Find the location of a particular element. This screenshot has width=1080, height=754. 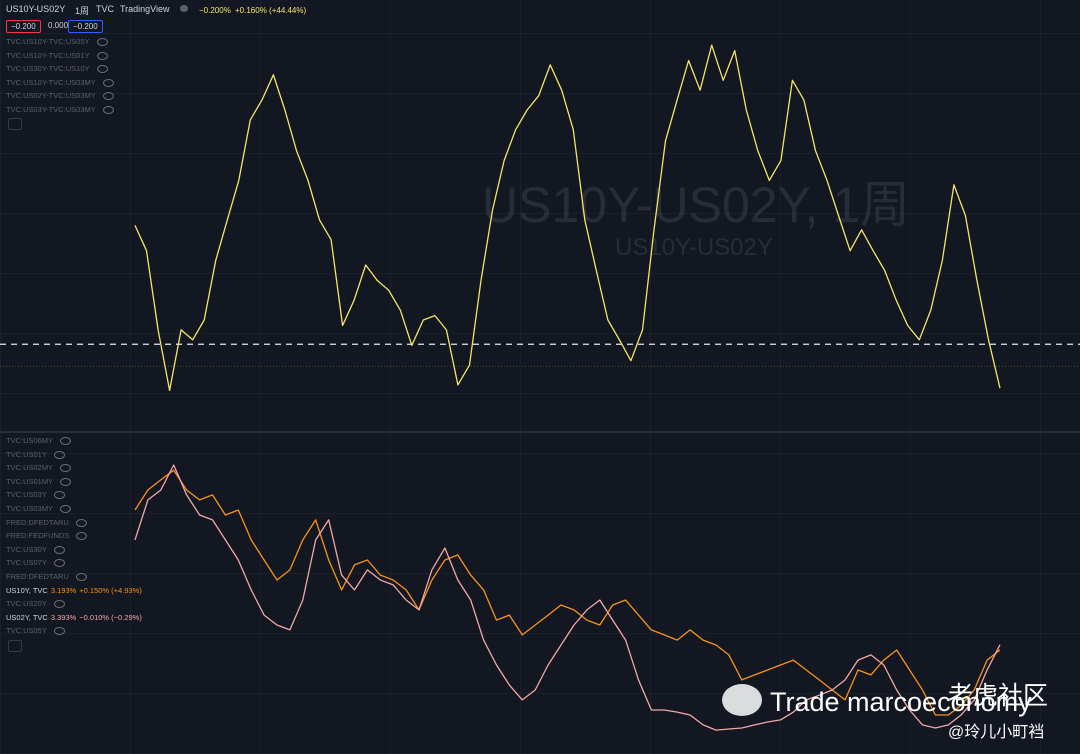

legend-item: TVC:US30Y is located at coordinates (35, 549).